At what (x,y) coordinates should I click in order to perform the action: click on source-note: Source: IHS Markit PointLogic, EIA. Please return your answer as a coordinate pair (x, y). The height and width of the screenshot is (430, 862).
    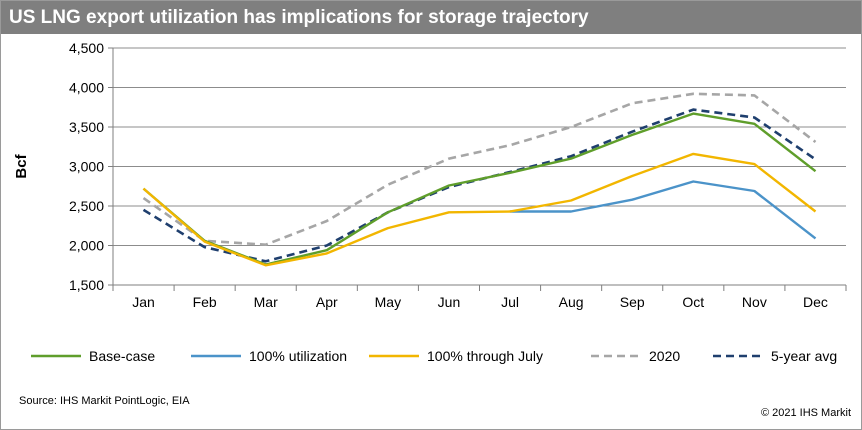
    Looking at the image, I should click on (104, 401).